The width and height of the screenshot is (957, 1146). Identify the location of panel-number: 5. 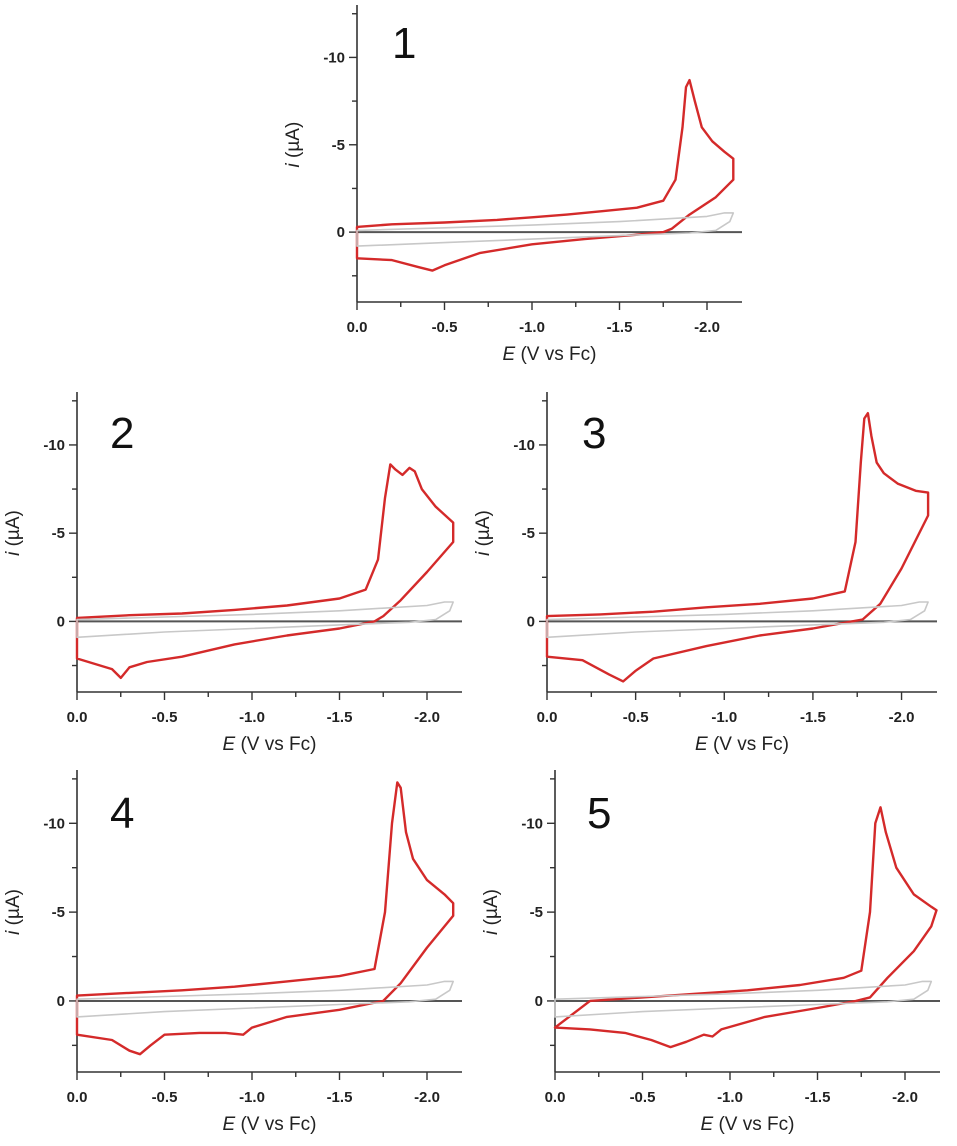
(599, 813).